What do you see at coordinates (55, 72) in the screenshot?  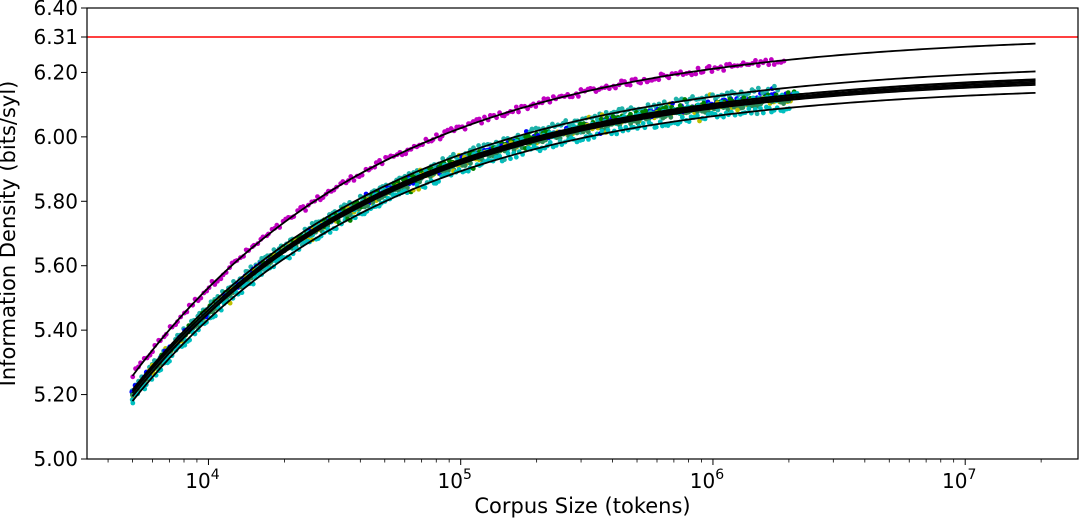 I see `y-tick-label: 6.20` at bounding box center [55, 72].